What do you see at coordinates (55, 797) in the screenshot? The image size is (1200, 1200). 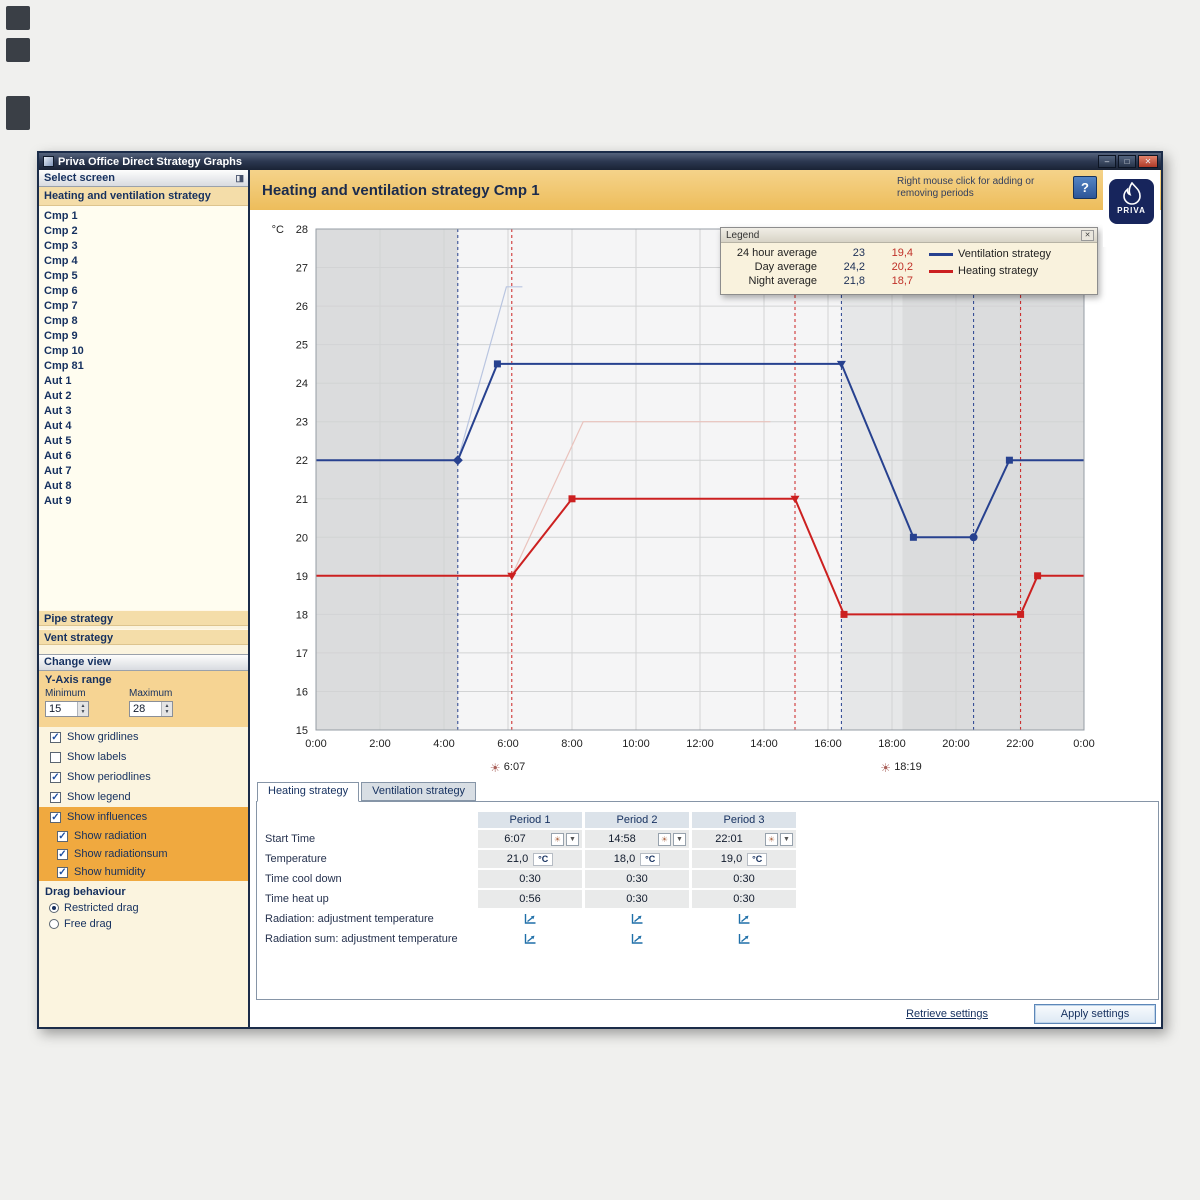 I see `checkbox-show-legend: ✓` at bounding box center [55, 797].